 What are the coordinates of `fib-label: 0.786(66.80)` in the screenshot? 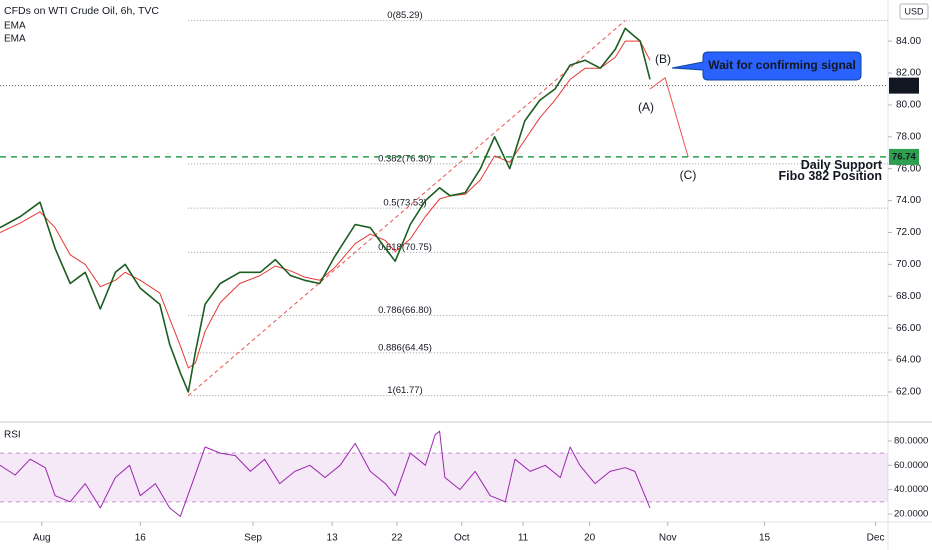 It's located at (405, 310).